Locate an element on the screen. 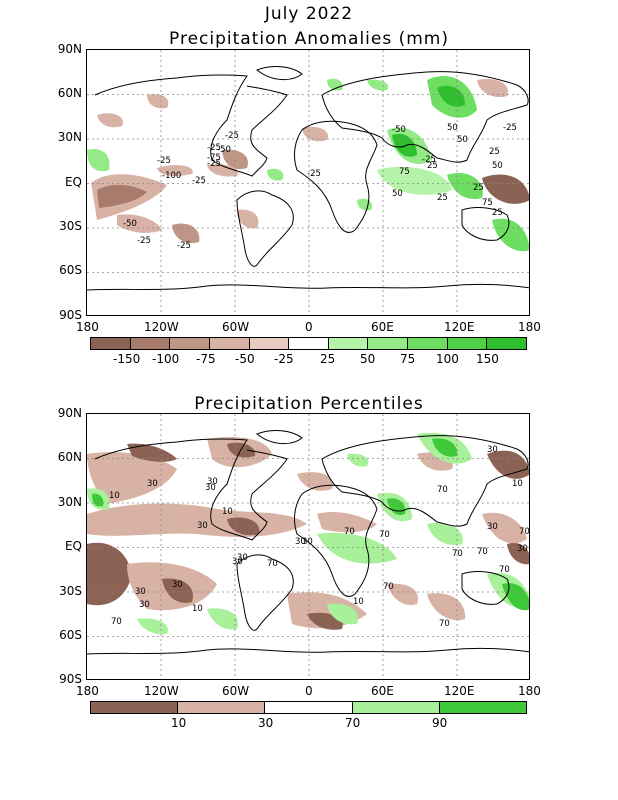 Image resolution: width=618 pixels, height=800 pixels. page-title: July 2022 is located at coordinates (309, 14).